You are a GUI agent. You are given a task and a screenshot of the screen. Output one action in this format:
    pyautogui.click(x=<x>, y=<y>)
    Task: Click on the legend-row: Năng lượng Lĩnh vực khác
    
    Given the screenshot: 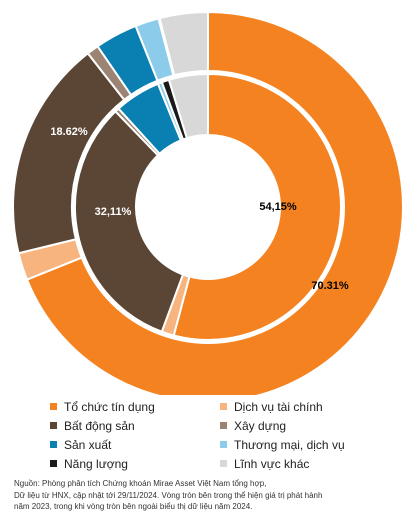 What is the action you would take?
    pyautogui.click(x=220, y=463)
    